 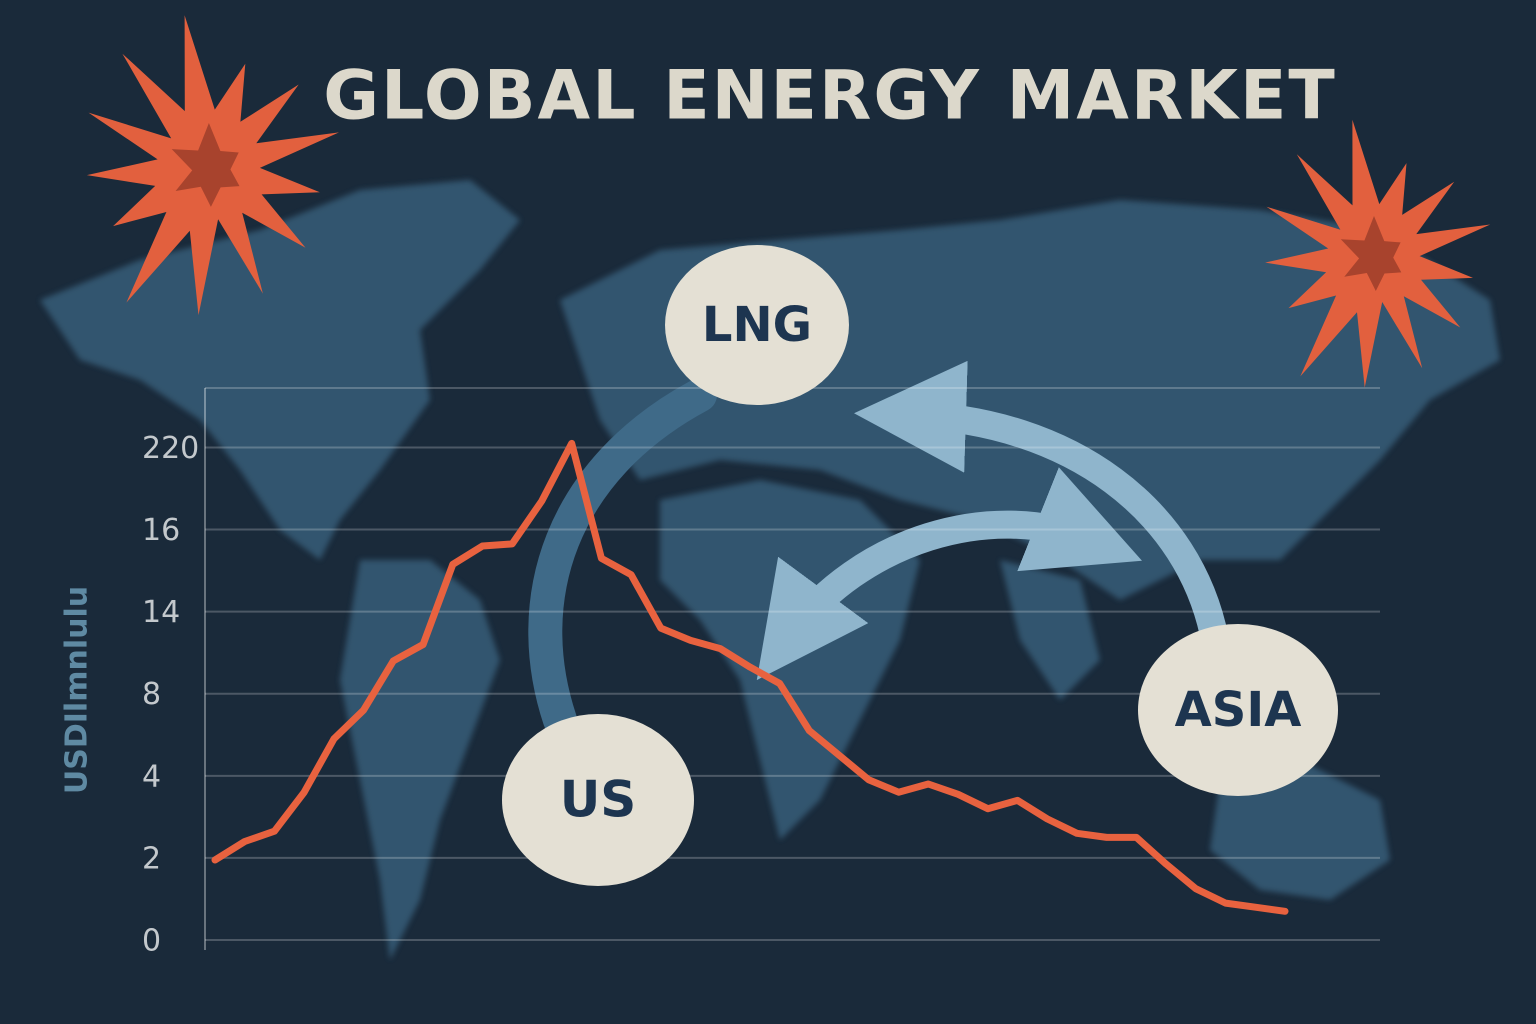 What do you see at coordinates (830, 96) in the screenshot?
I see `chart-title: GLOBAL ENERGY MARKET` at bounding box center [830, 96].